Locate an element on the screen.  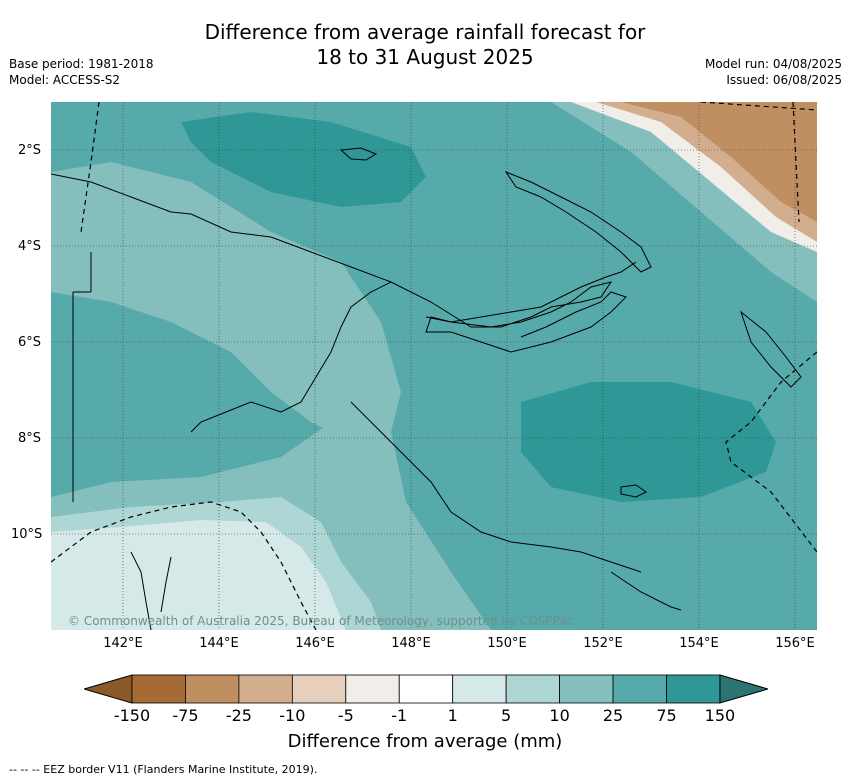
colorbar-title: Difference from average (mm) is located at coordinates (425, 741).